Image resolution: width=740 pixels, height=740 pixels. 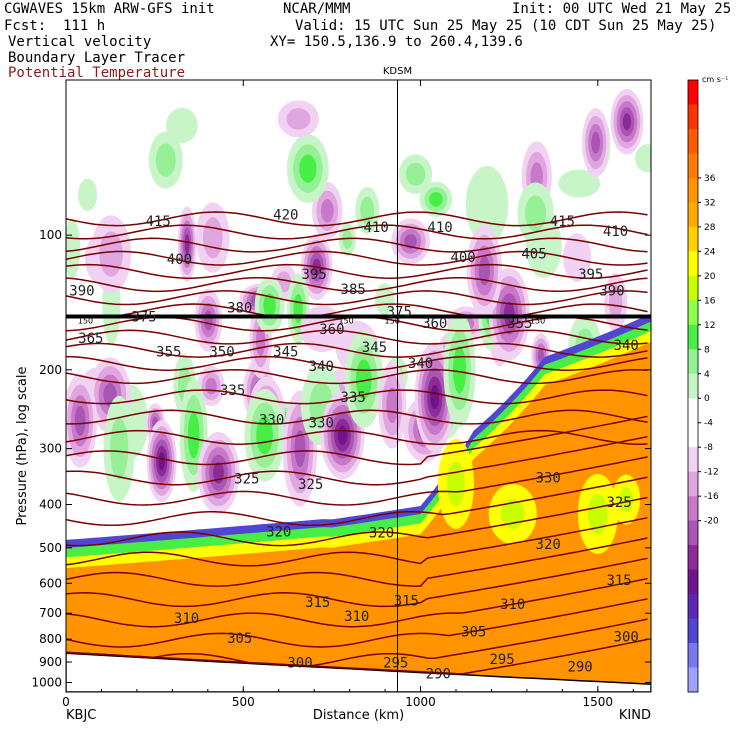 I want to click on theta-label: 380, so click(x=239, y=308).